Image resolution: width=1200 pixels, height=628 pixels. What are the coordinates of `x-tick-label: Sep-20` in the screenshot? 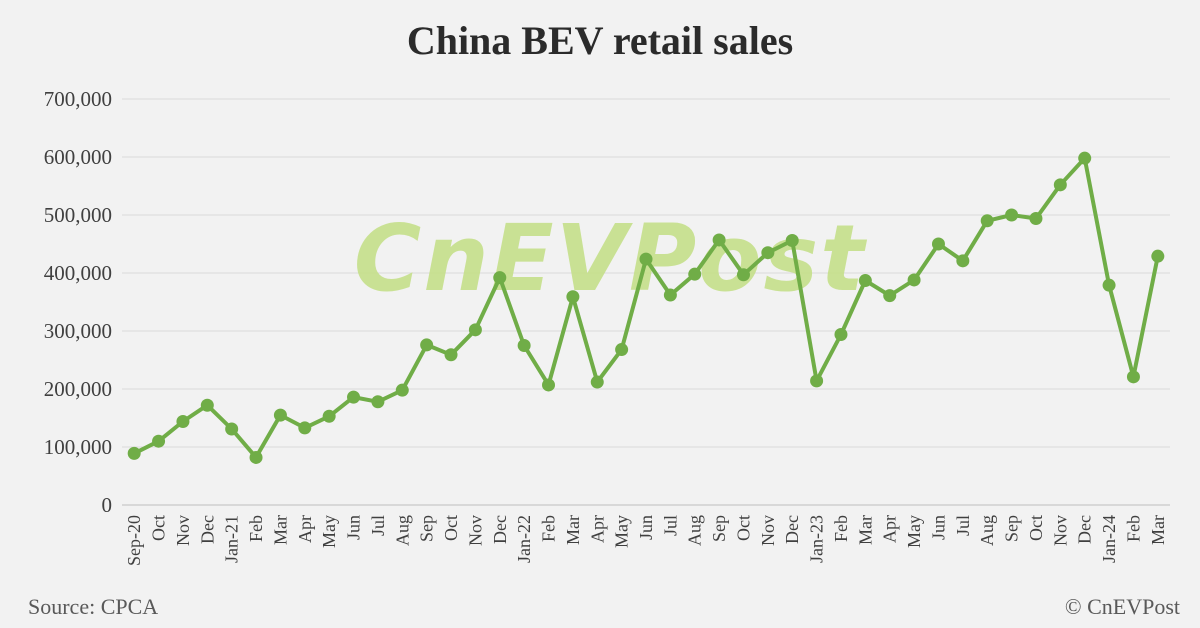 It's located at (134, 540).